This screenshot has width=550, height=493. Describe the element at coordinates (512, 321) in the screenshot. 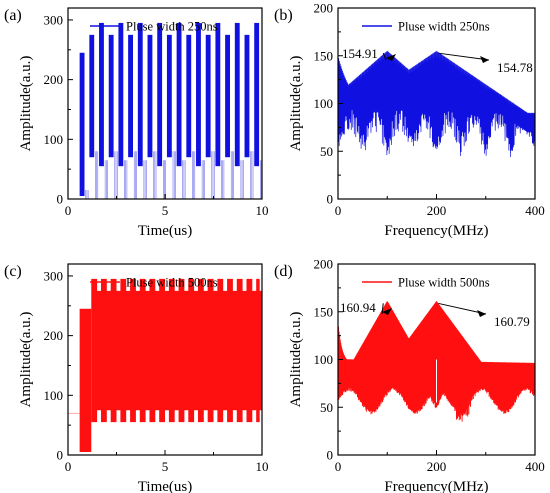

I see `peak-label: 160.79` at that location.